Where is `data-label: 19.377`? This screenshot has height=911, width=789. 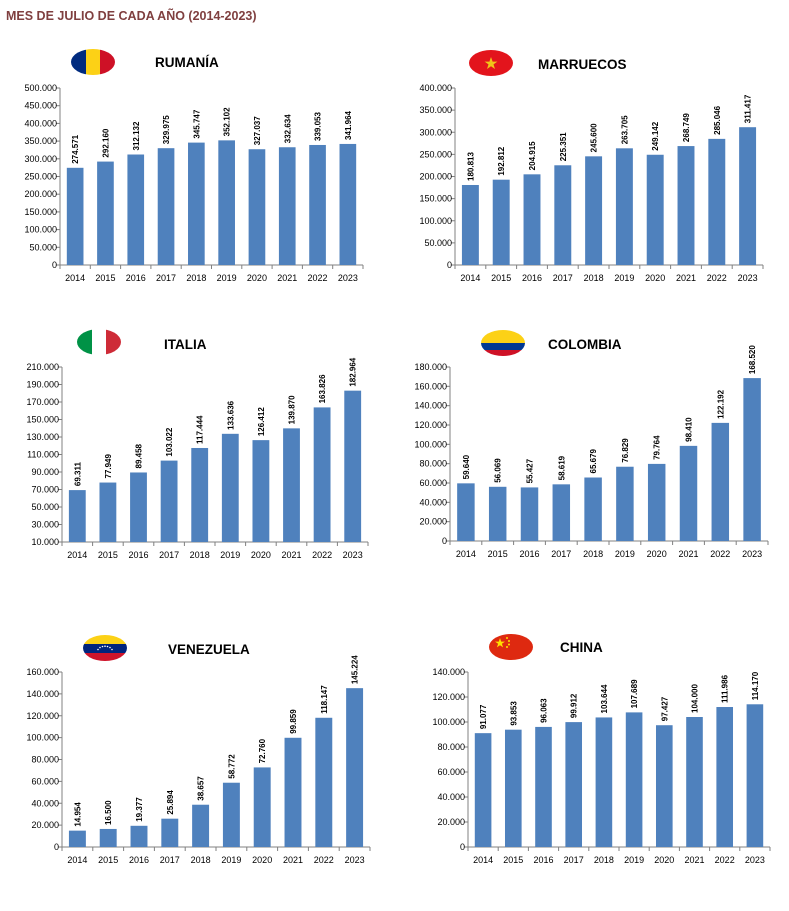 data-label: 19.377 is located at coordinates (139, 809).